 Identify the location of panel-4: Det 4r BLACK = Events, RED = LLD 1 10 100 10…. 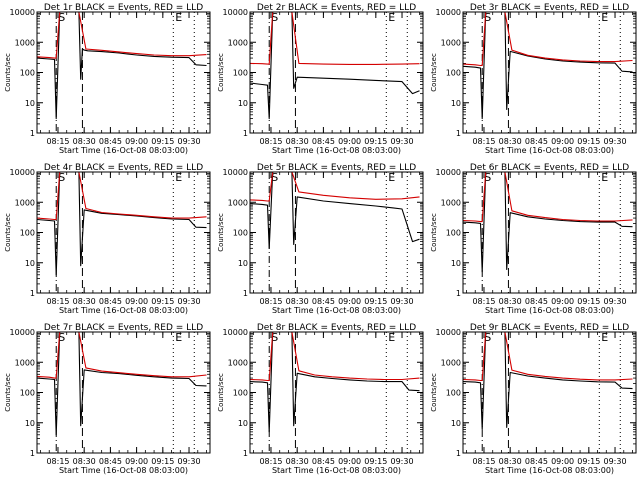
(107, 239).